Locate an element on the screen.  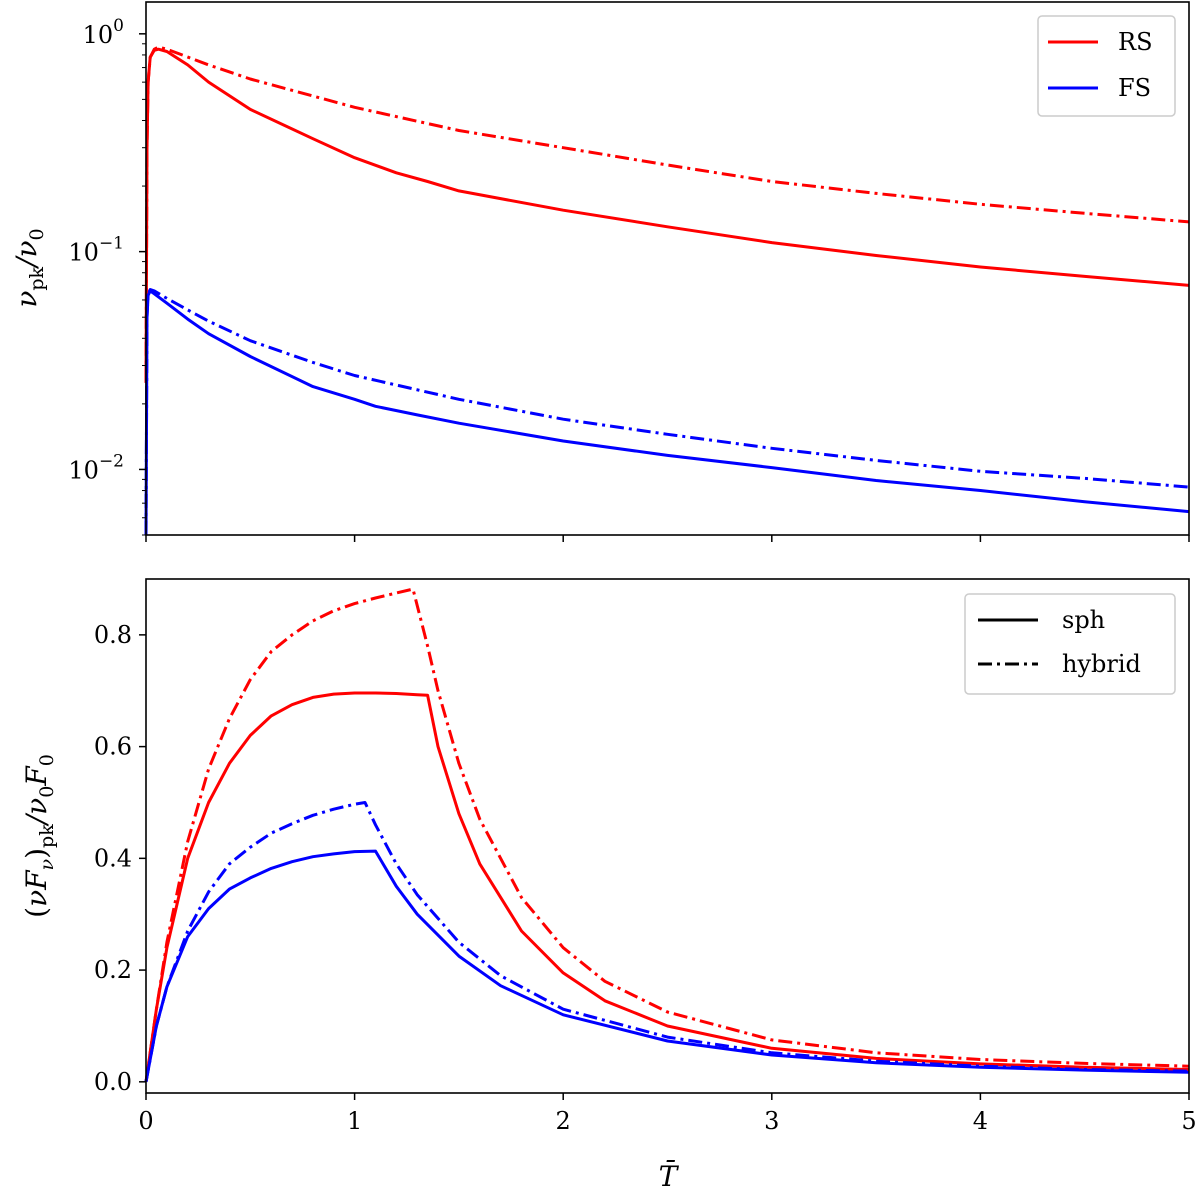
top-ytick-label-2: 10⁻² is located at coordinates (96, 467).